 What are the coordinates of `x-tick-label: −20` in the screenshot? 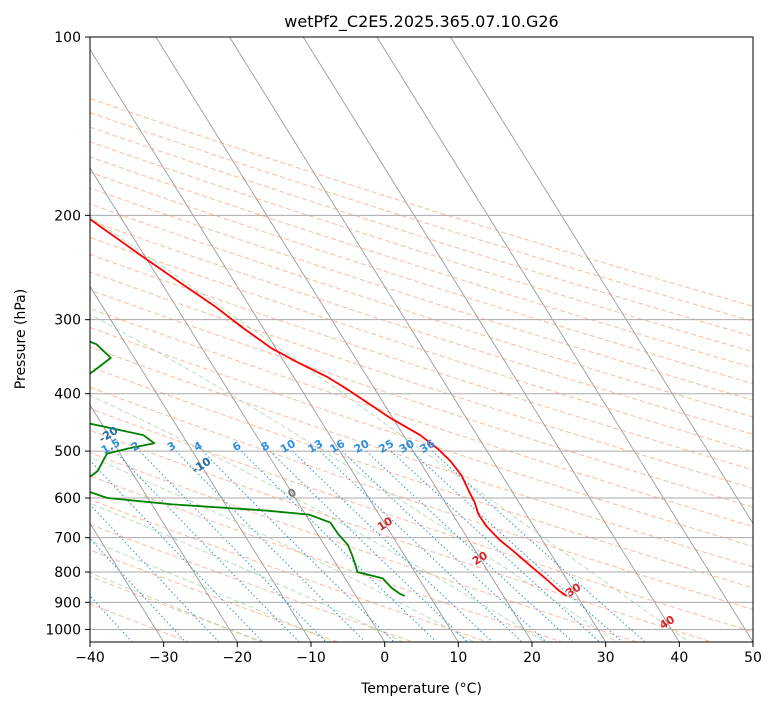 It's located at (238, 658).